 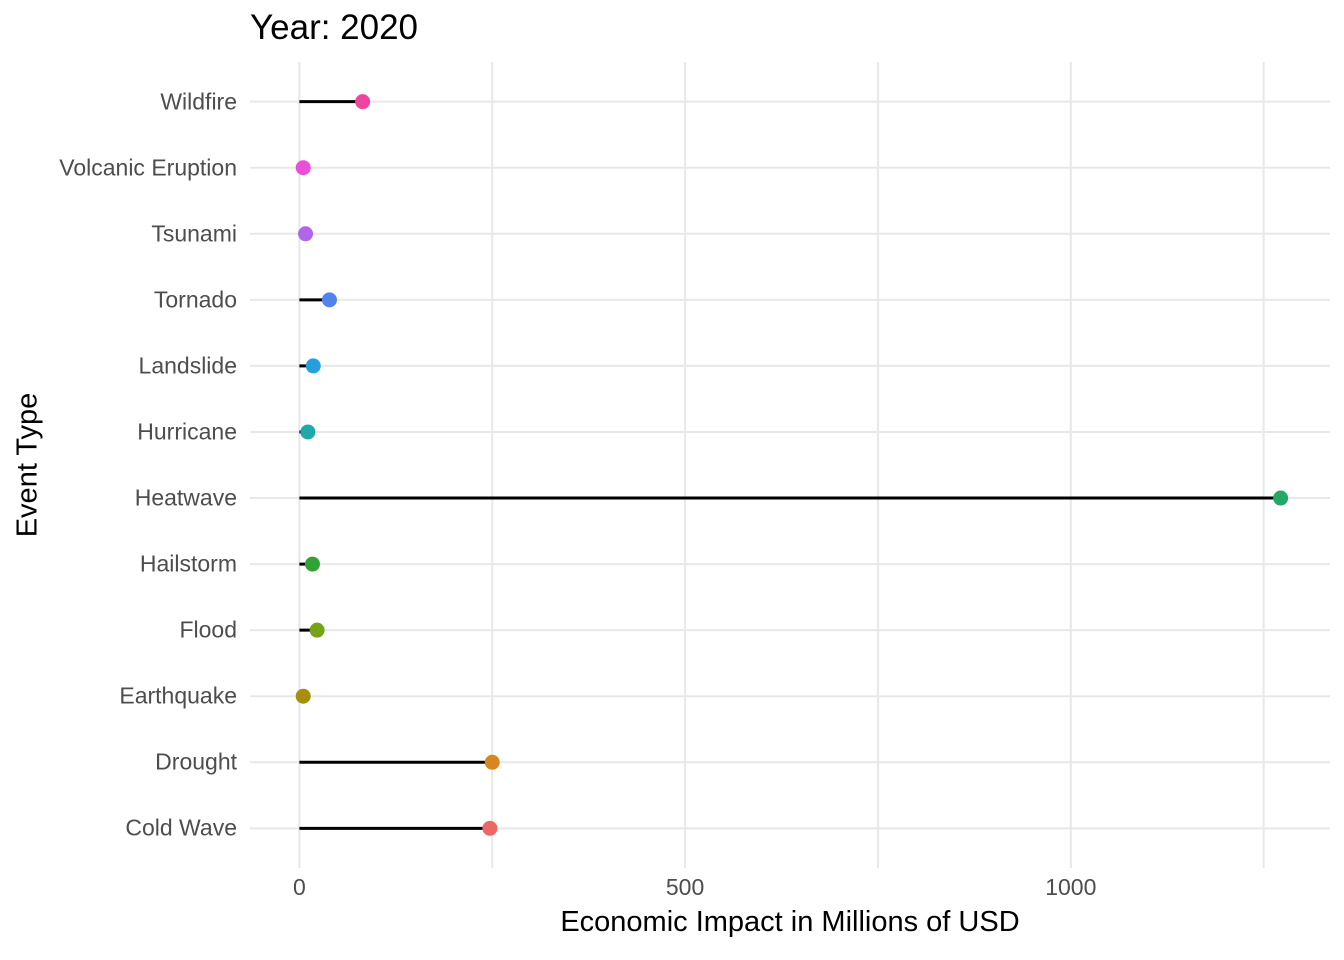 I want to click on data-point-hurricane, so click(x=308, y=432).